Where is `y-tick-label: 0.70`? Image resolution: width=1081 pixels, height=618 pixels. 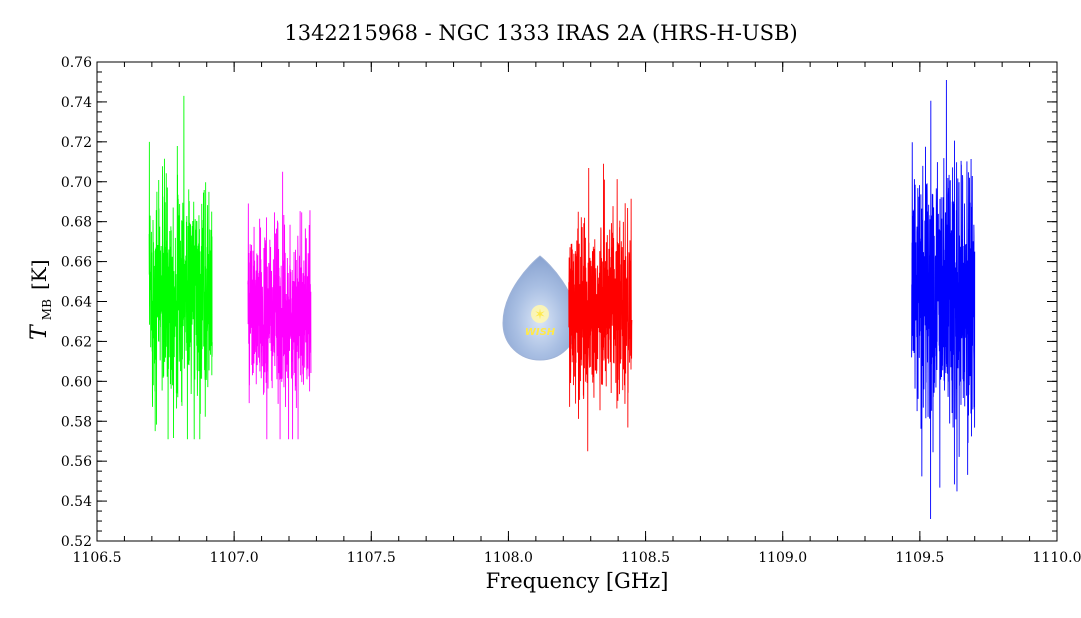 y-tick-label: 0.70 is located at coordinates (76, 183).